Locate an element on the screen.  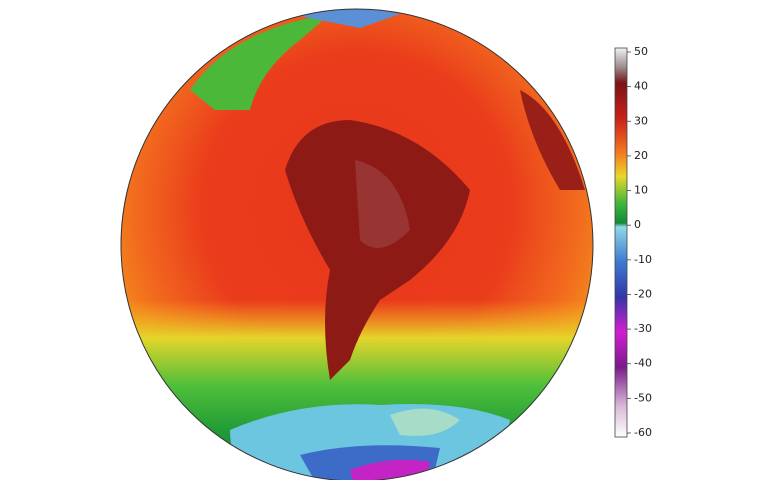
colorbar-label: 20 is located at coordinates (641, 155).